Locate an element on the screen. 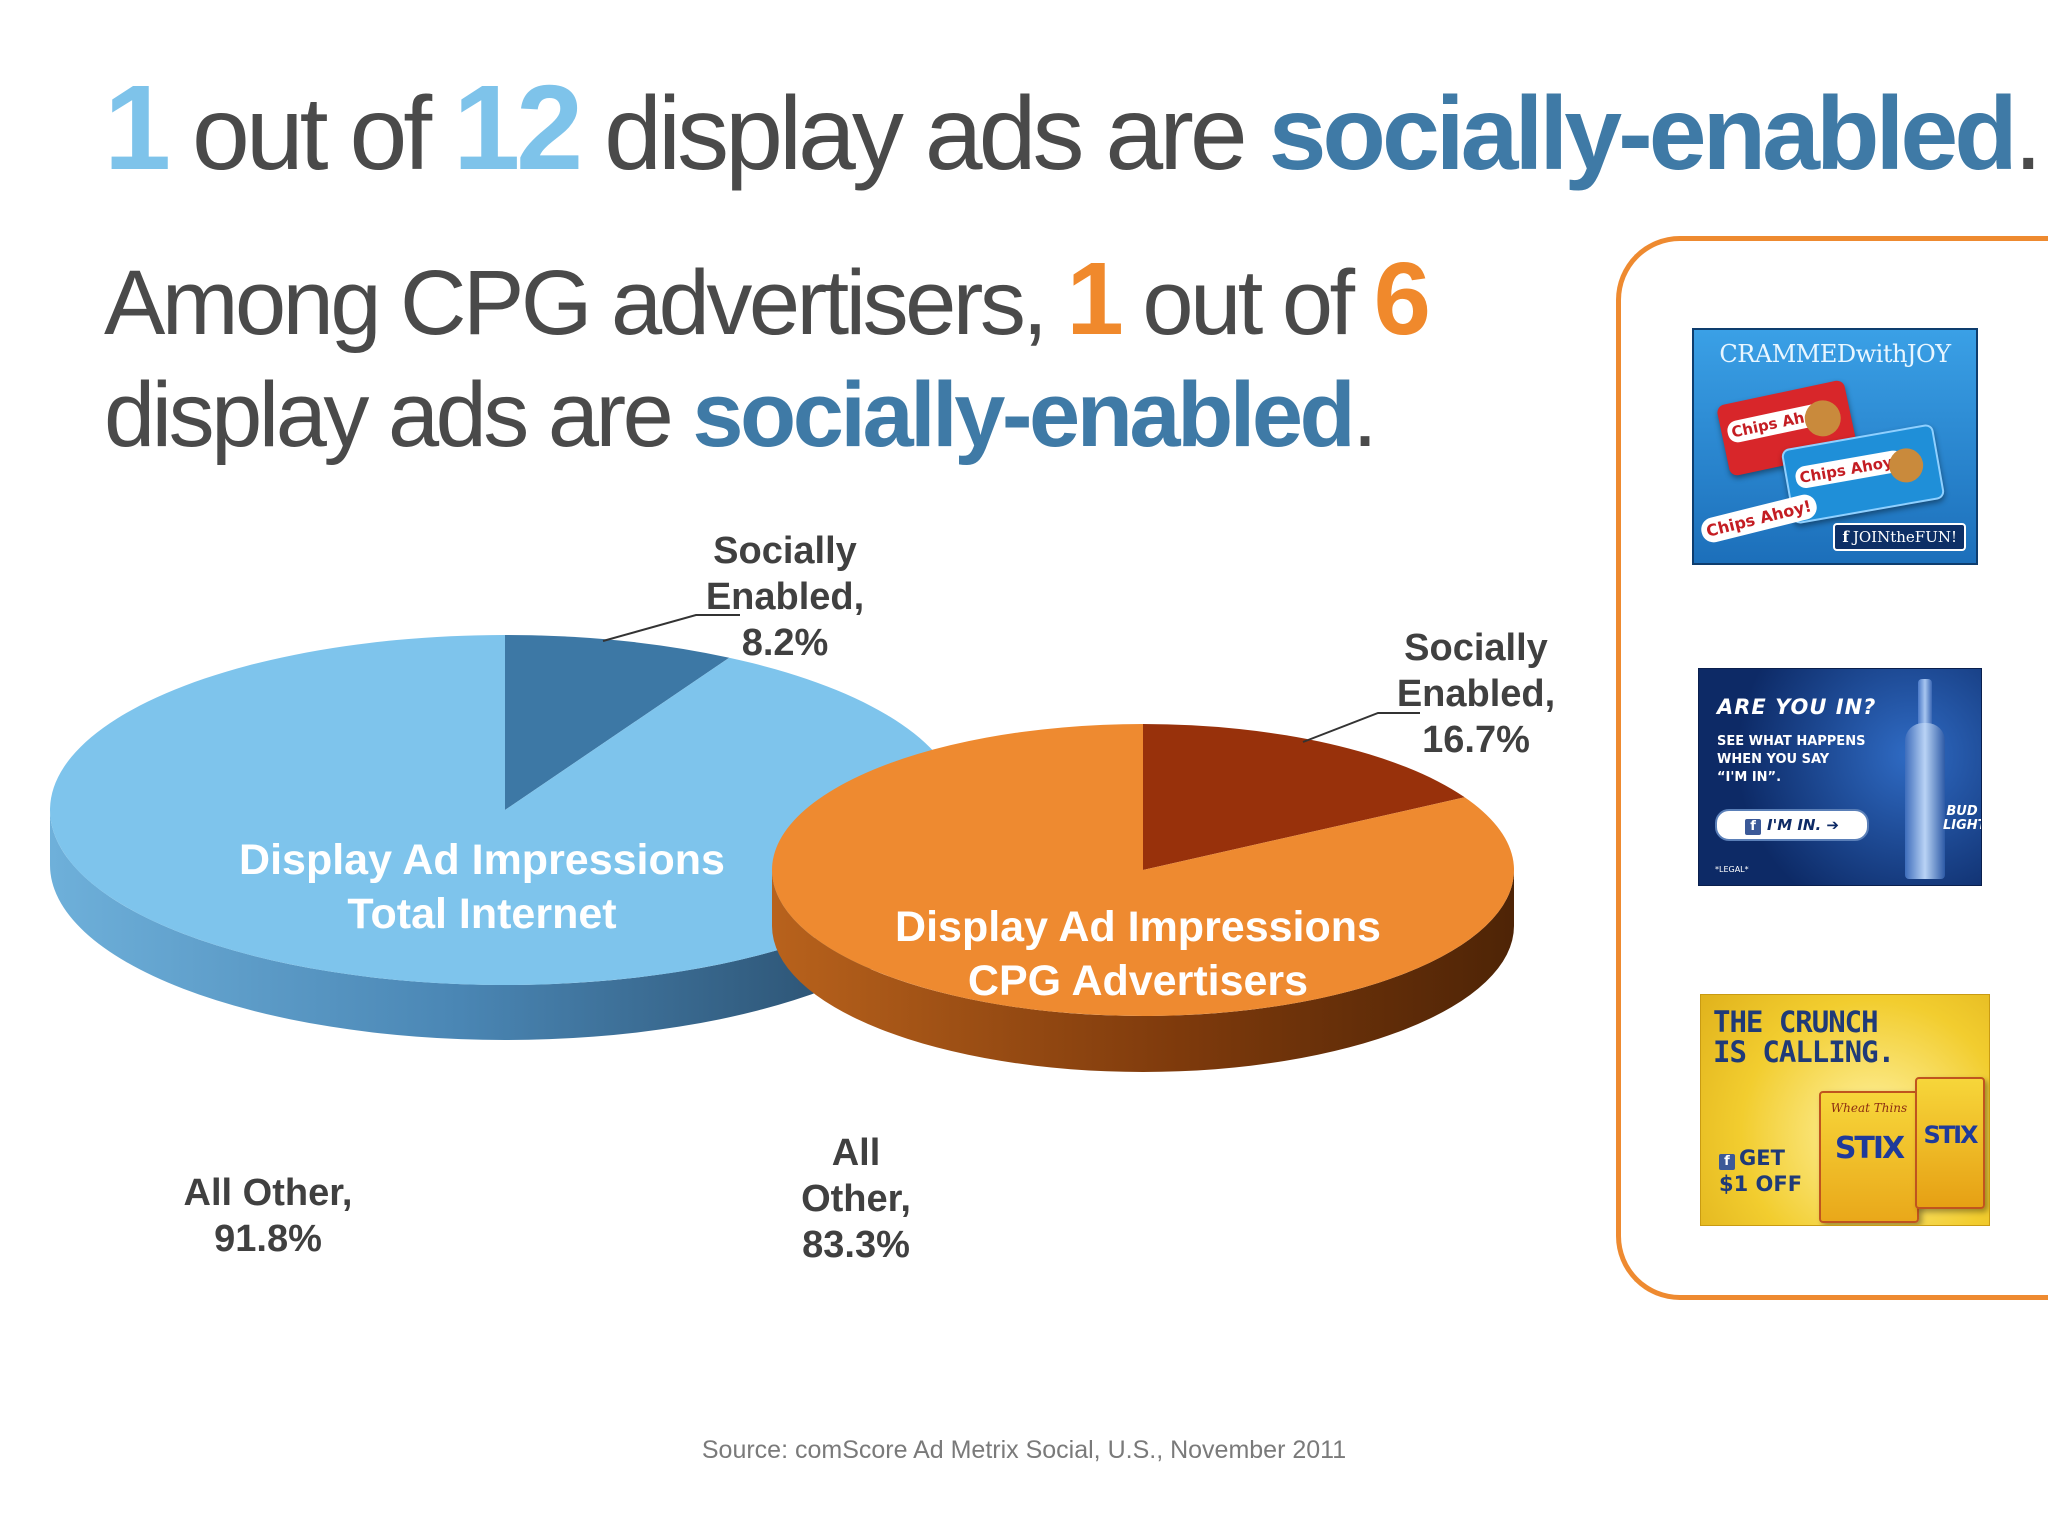 The image size is (2048, 1536). pie1-title: Display Ad Impressions Total Internet is located at coordinates (482, 887).